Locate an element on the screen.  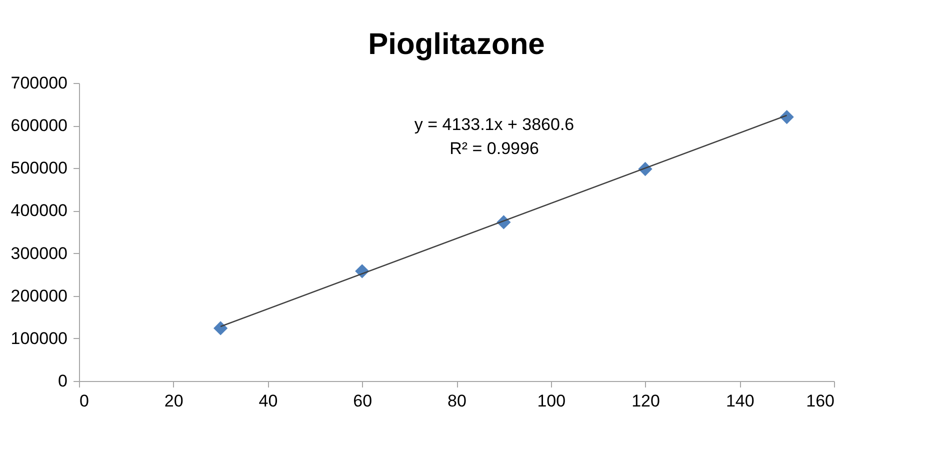
y-tick-label: 0 is located at coordinates (63, 381).